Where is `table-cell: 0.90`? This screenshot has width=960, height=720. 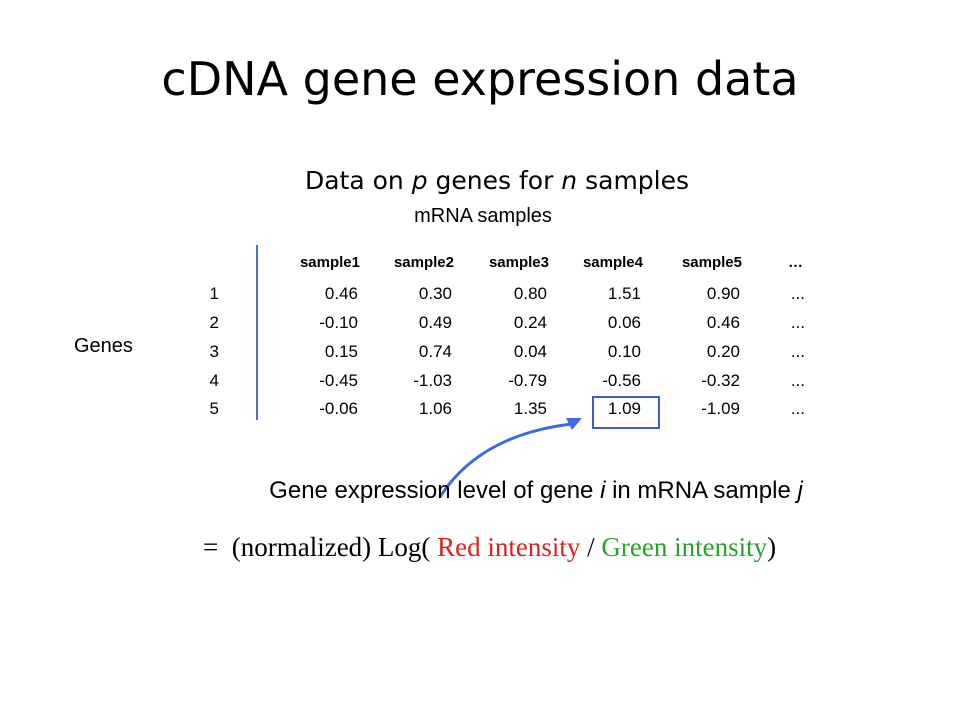 table-cell: 0.90 is located at coordinates (723, 293).